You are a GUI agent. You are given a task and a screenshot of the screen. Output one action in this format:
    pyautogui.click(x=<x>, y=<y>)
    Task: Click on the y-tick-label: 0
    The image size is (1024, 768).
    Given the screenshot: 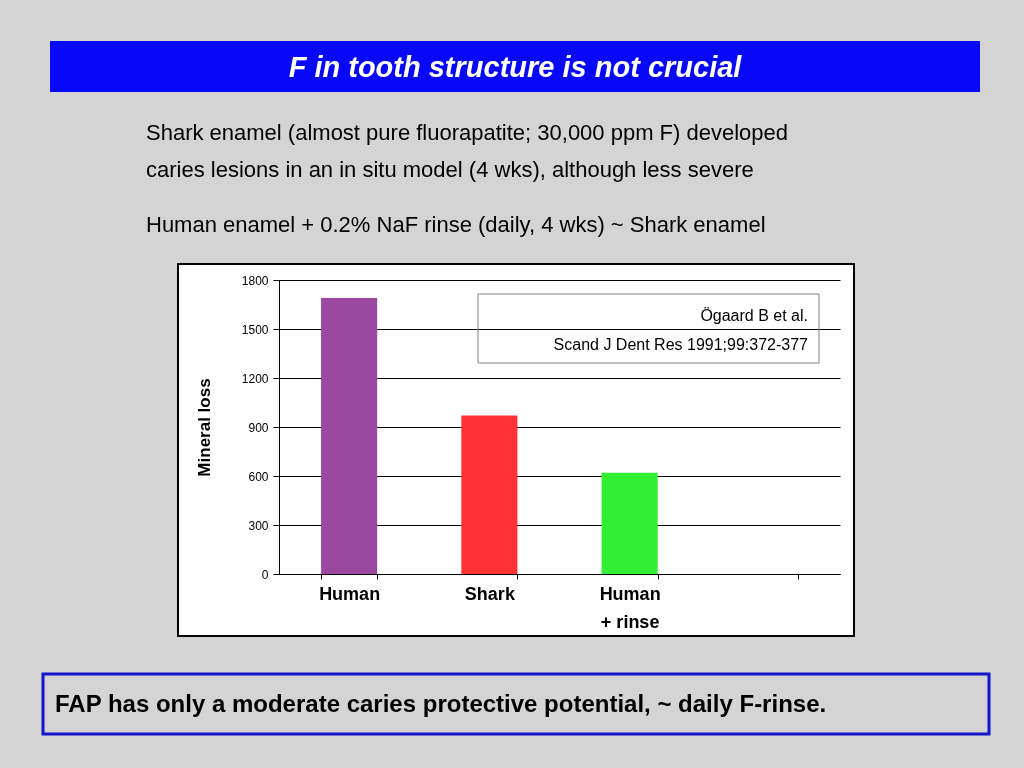 What is the action you would take?
    pyautogui.click(x=265, y=574)
    